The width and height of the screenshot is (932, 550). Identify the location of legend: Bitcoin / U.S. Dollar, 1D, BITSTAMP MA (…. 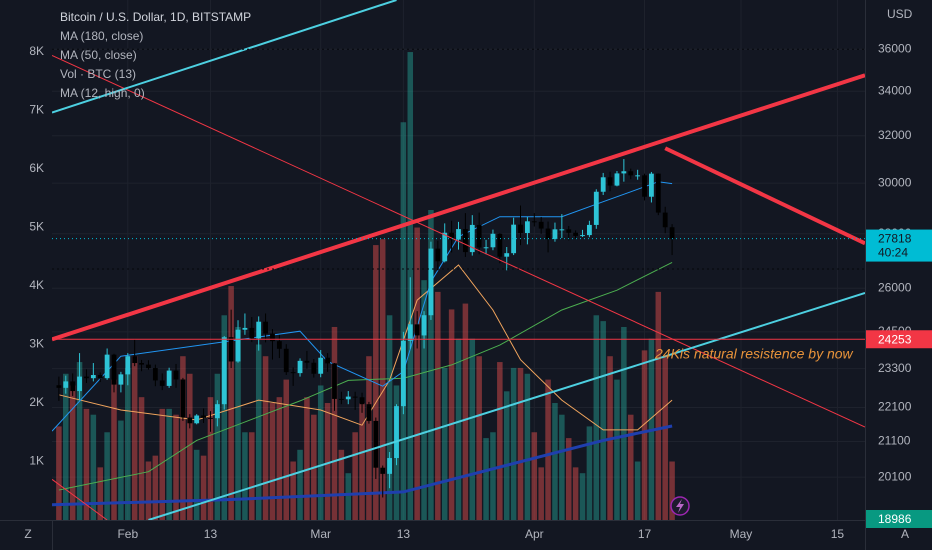
(155, 55).